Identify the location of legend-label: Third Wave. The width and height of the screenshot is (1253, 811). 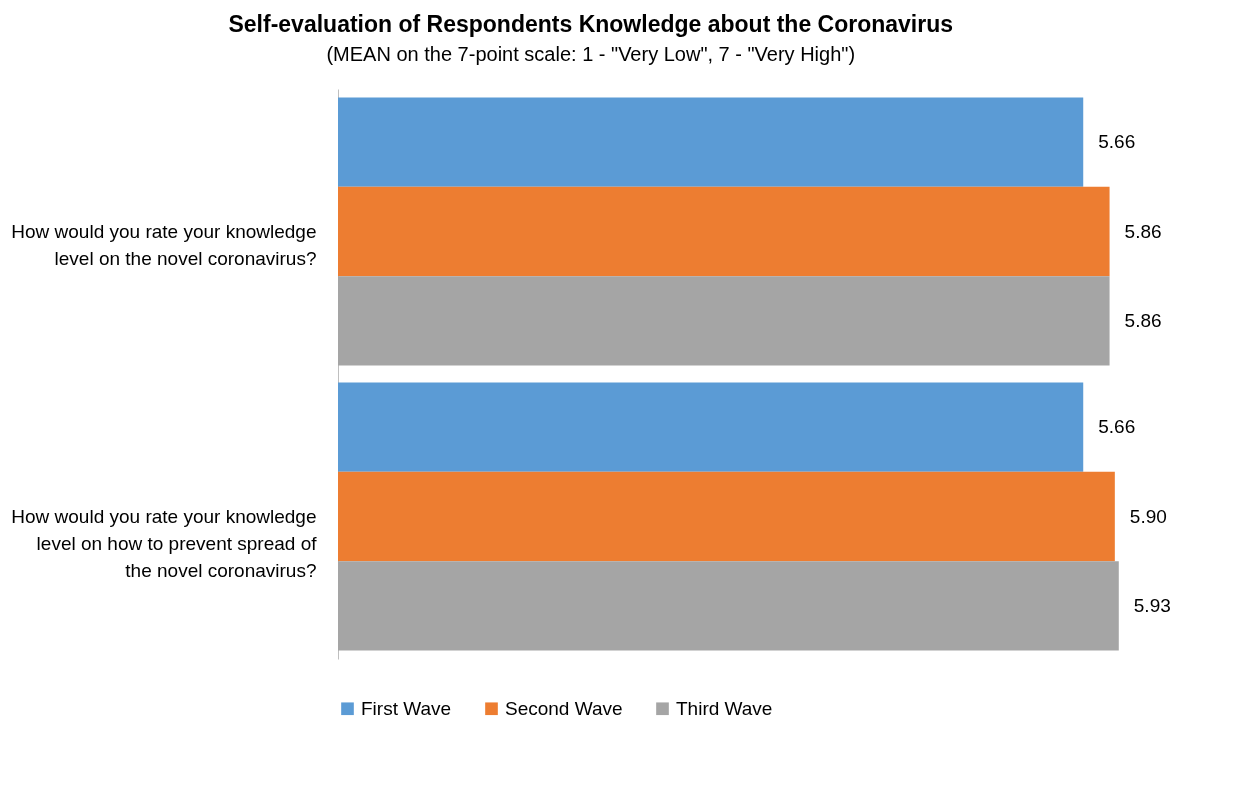
(724, 708).